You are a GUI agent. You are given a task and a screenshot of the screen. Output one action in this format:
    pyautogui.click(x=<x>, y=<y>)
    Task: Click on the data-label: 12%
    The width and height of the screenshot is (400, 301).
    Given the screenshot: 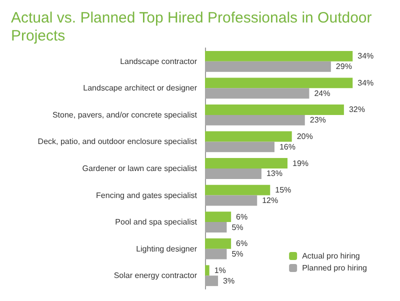 What is the action you would take?
    pyautogui.click(x=270, y=200)
    